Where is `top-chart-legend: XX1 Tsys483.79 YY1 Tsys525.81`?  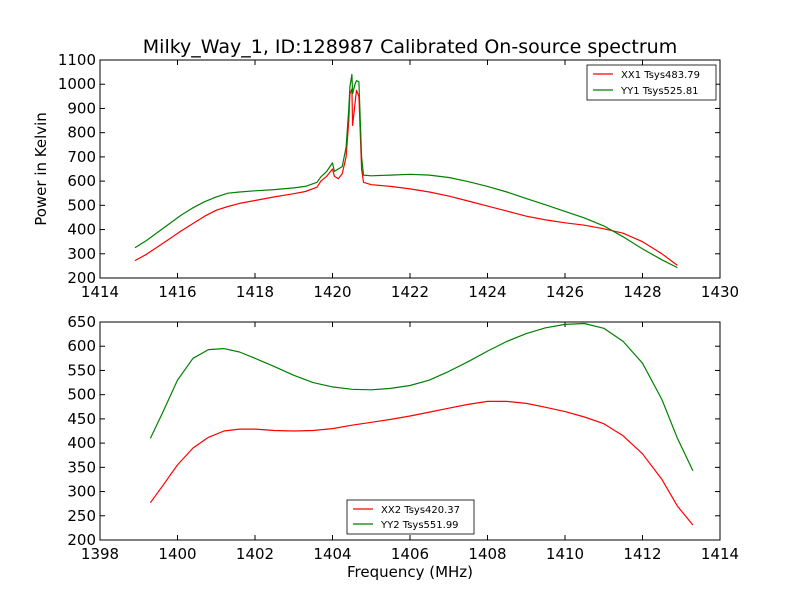
top-chart-legend: XX1 Tsys483.79 YY1 Tsys525.81 is located at coordinates (651, 82).